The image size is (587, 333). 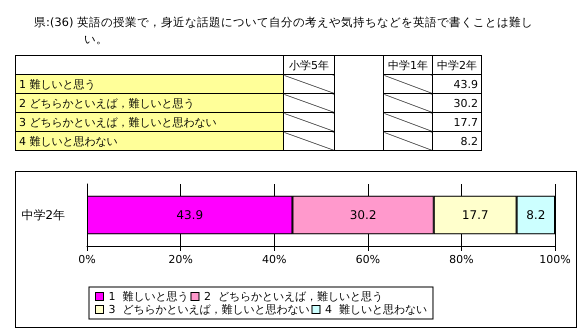 What do you see at coordinates (461, 259) in the screenshot?
I see `x-tick-label: 80%` at bounding box center [461, 259].